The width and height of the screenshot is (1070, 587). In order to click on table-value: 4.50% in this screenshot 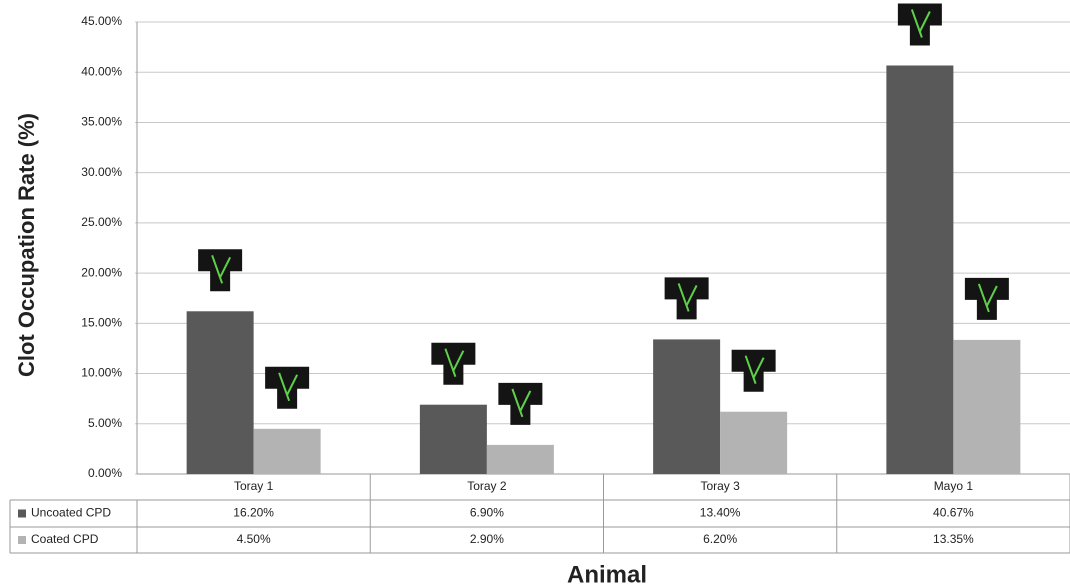, I will do `click(254, 539)`.